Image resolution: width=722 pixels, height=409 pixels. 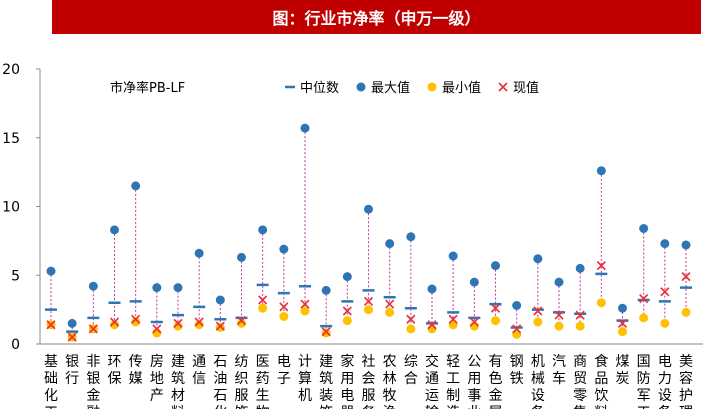 I want to click on x-tick-label: 通信, so click(x=199, y=370).